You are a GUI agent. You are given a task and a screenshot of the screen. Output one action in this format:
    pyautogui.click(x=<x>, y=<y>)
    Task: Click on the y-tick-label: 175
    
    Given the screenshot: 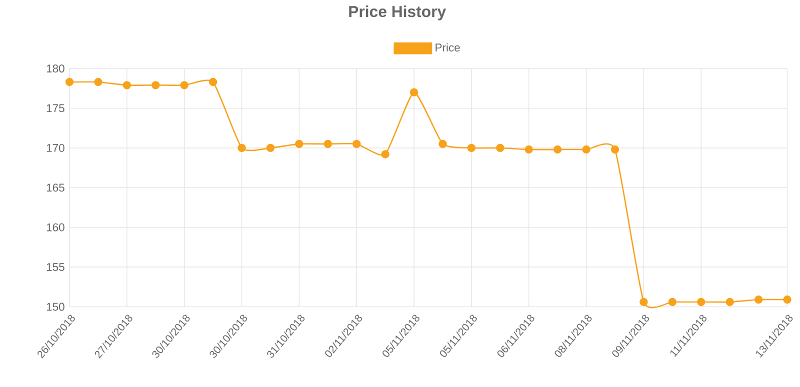 What is the action you would take?
    pyautogui.click(x=55, y=108)
    